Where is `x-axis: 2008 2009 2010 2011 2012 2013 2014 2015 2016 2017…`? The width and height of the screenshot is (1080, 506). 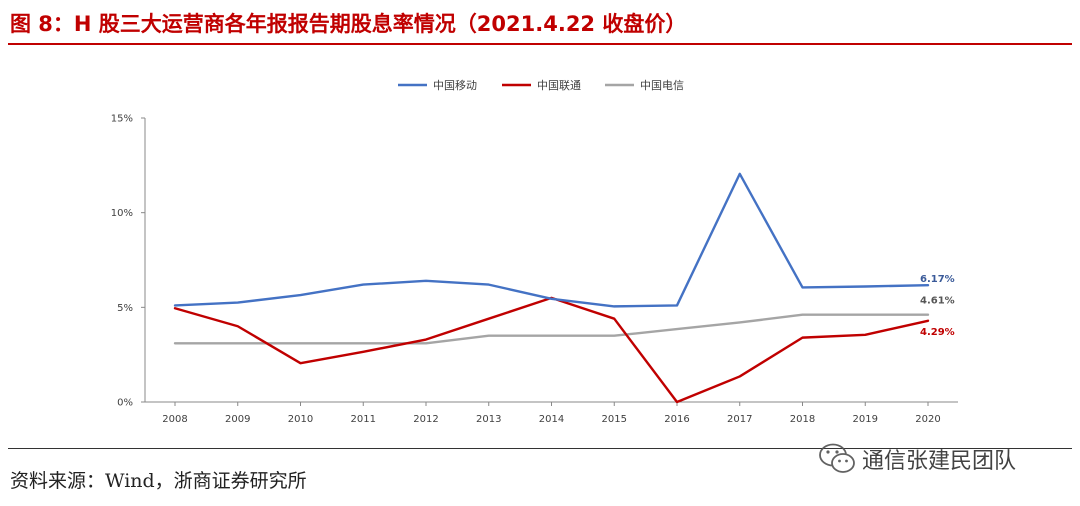 x-axis: 2008 2009 2010 2011 2012 2013 2014 2015 2016 2017… is located at coordinates (551, 413).